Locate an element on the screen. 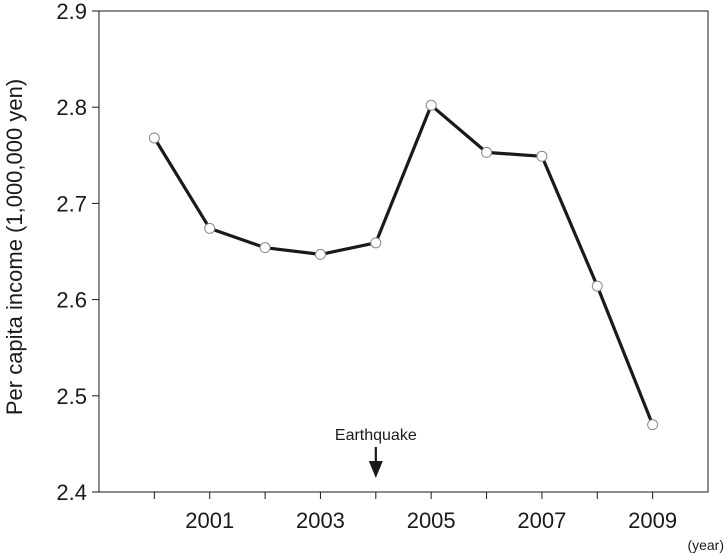 The width and height of the screenshot is (728, 556). x-tick-label: 2005 is located at coordinates (431, 520).